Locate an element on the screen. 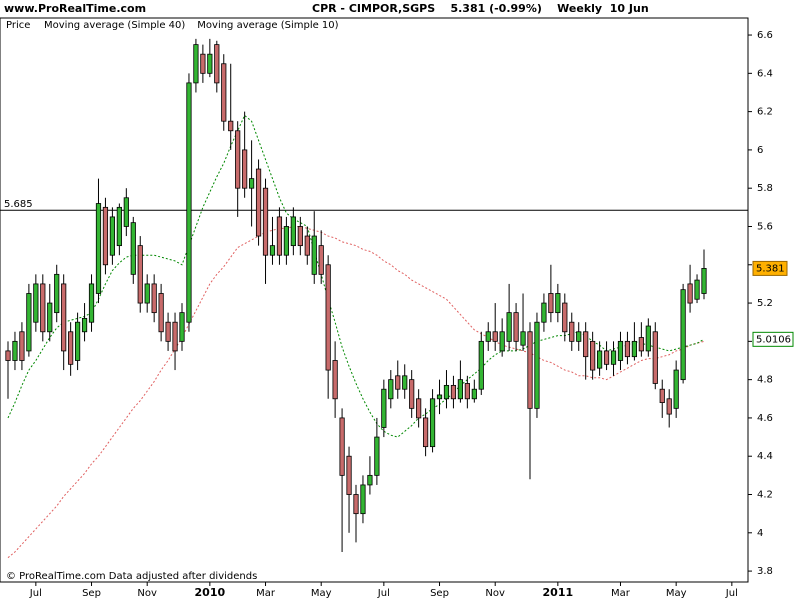 This screenshot has width=800, height=600. last-price-label: 5.381 is located at coordinates (770, 268).